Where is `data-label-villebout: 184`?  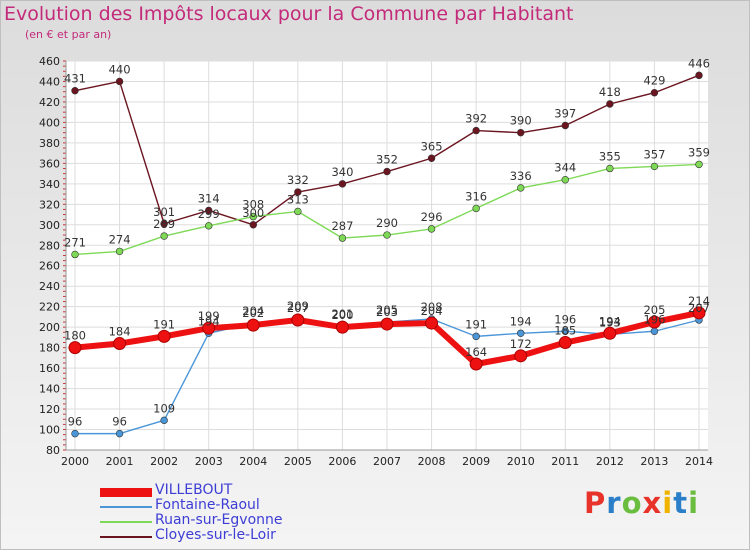 data-label-villebout: 184 is located at coordinates (120, 332).